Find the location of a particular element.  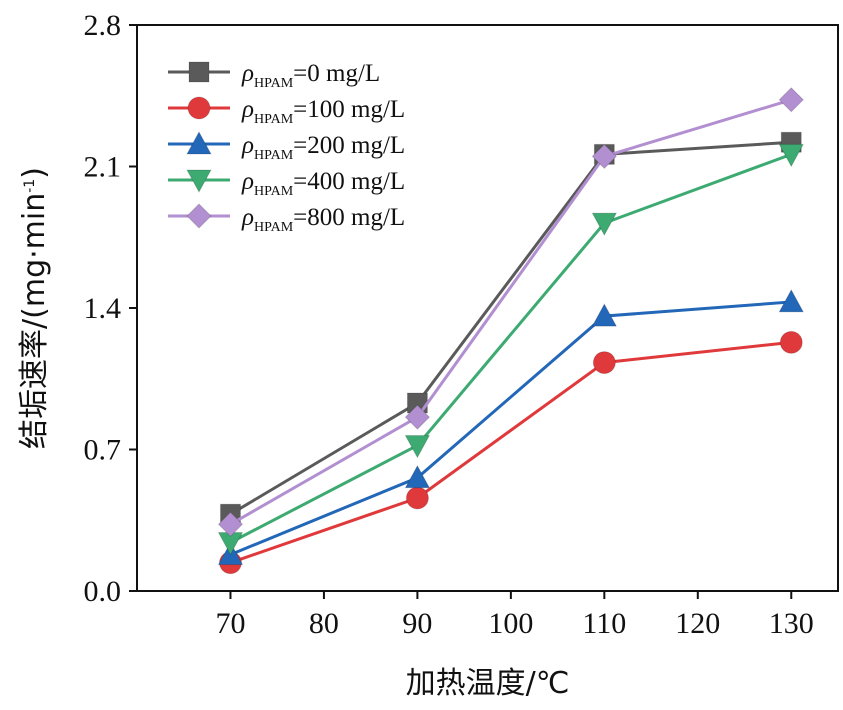

legend-entry: ρHPAM=400 mg/L is located at coordinates (286, 183).